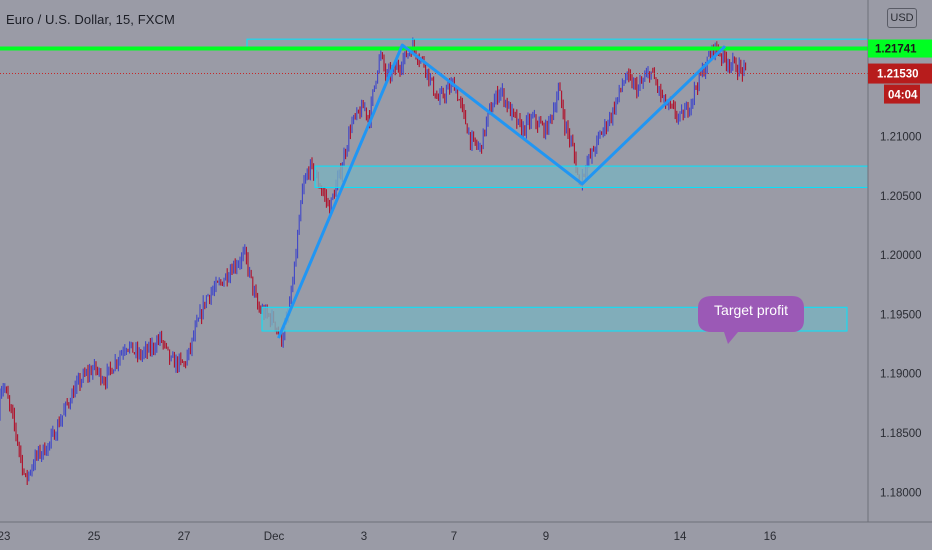 Image resolution: width=932 pixels, height=550 pixels. Describe the element at coordinates (184, 537) in the screenshot. I see `x-tick-label: 27` at that location.